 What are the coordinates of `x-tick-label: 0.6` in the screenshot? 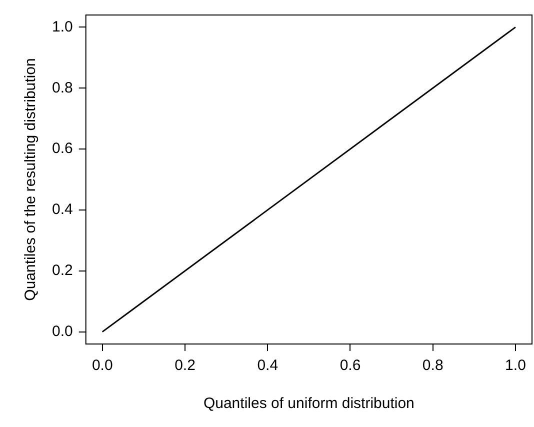 It's located at (350, 365).